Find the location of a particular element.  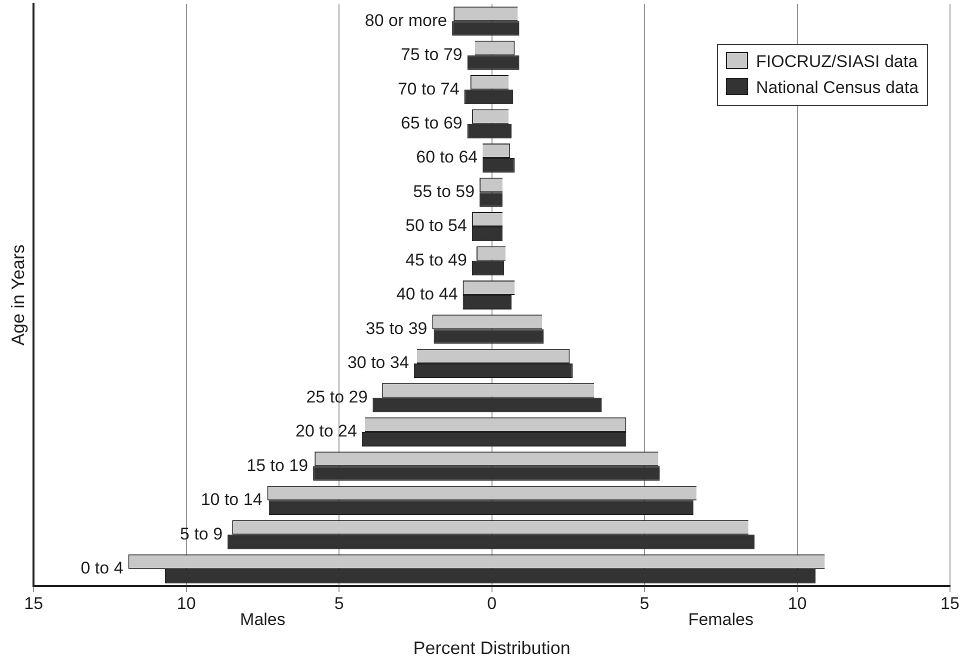

x-tick-label: 0 is located at coordinates (492, 603).